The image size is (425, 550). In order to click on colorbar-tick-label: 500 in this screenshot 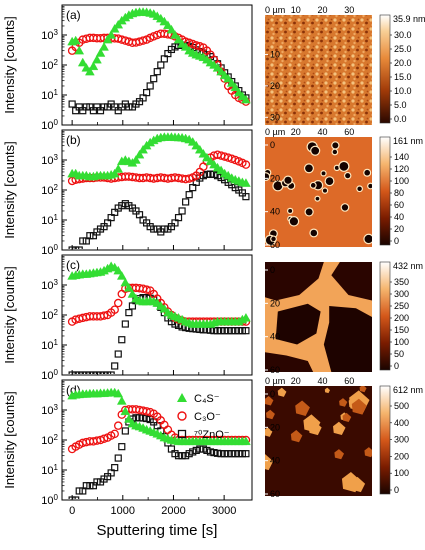, I will do `click(401, 406)`.